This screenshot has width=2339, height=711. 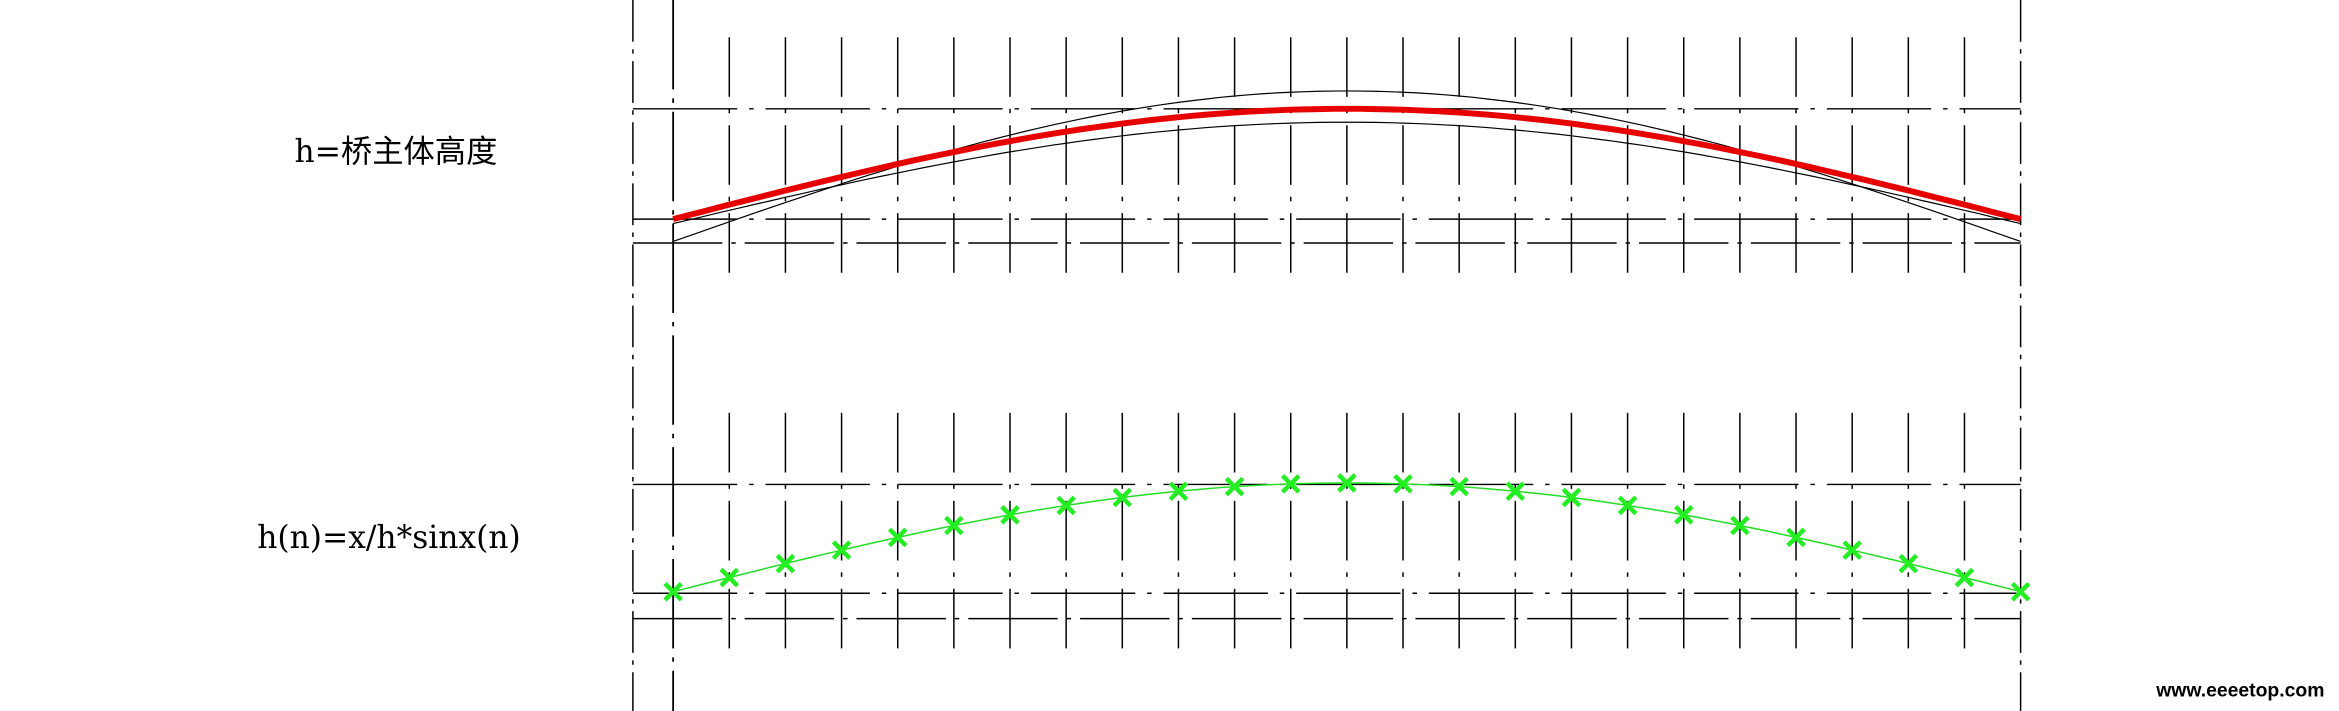 What do you see at coordinates (388, 538) in the screenshot?
I see `formula-label: h(n)=x/h*sinx(n)` at bounding box center [388, 538].